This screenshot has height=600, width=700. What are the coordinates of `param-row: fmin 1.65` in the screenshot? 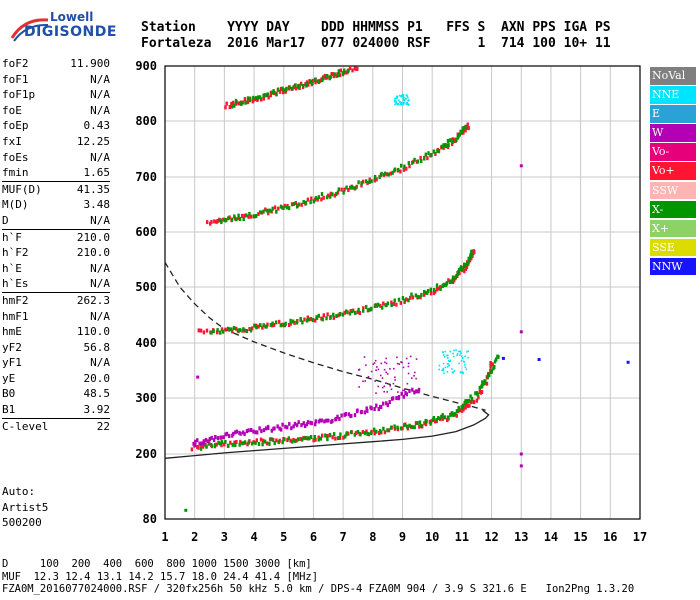 It's located at (56, 173).